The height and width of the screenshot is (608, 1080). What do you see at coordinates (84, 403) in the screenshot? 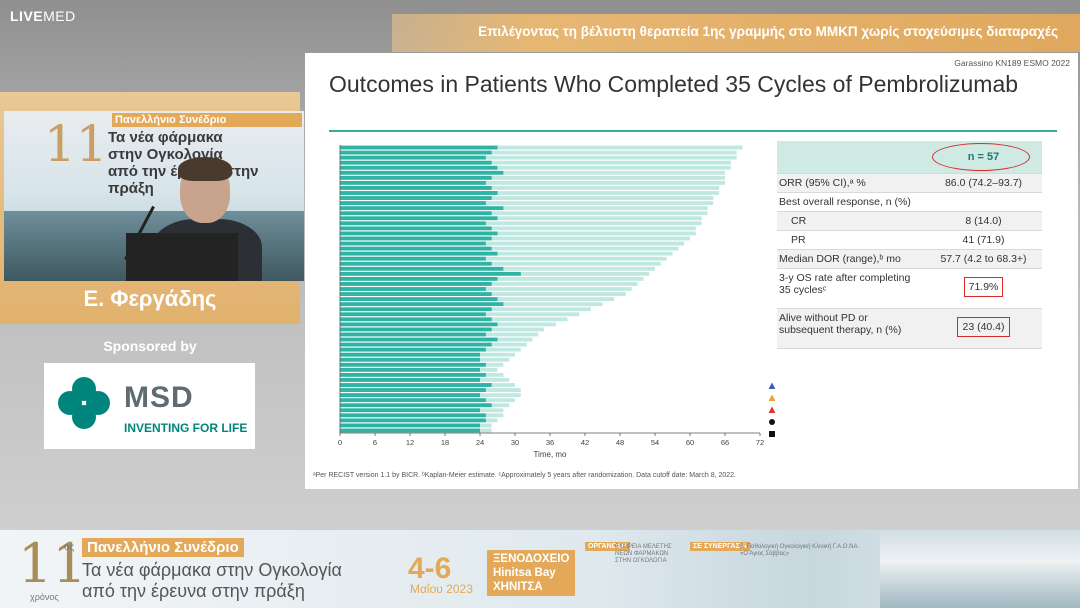
I see `msd-mark-icon` at bounding box center [84, 403].